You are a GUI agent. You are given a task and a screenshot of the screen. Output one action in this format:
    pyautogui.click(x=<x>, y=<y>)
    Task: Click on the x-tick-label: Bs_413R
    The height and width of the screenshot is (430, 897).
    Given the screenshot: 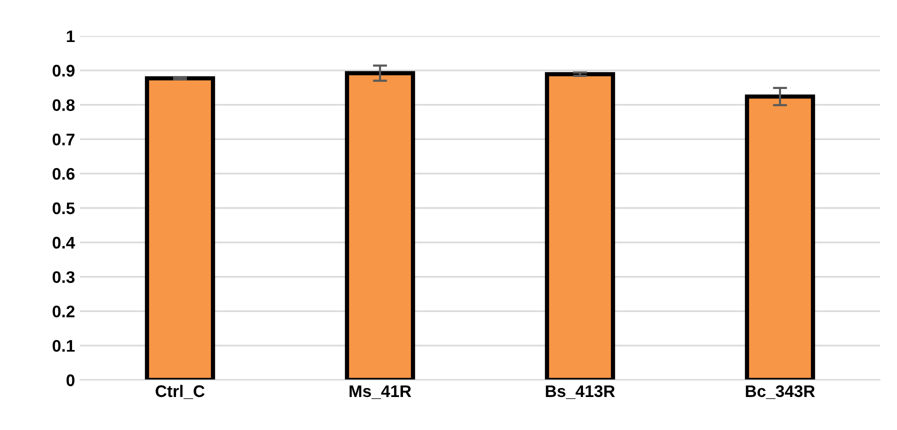 What is the action you would take?
    pyautogui.click(x=580, y=392)
    